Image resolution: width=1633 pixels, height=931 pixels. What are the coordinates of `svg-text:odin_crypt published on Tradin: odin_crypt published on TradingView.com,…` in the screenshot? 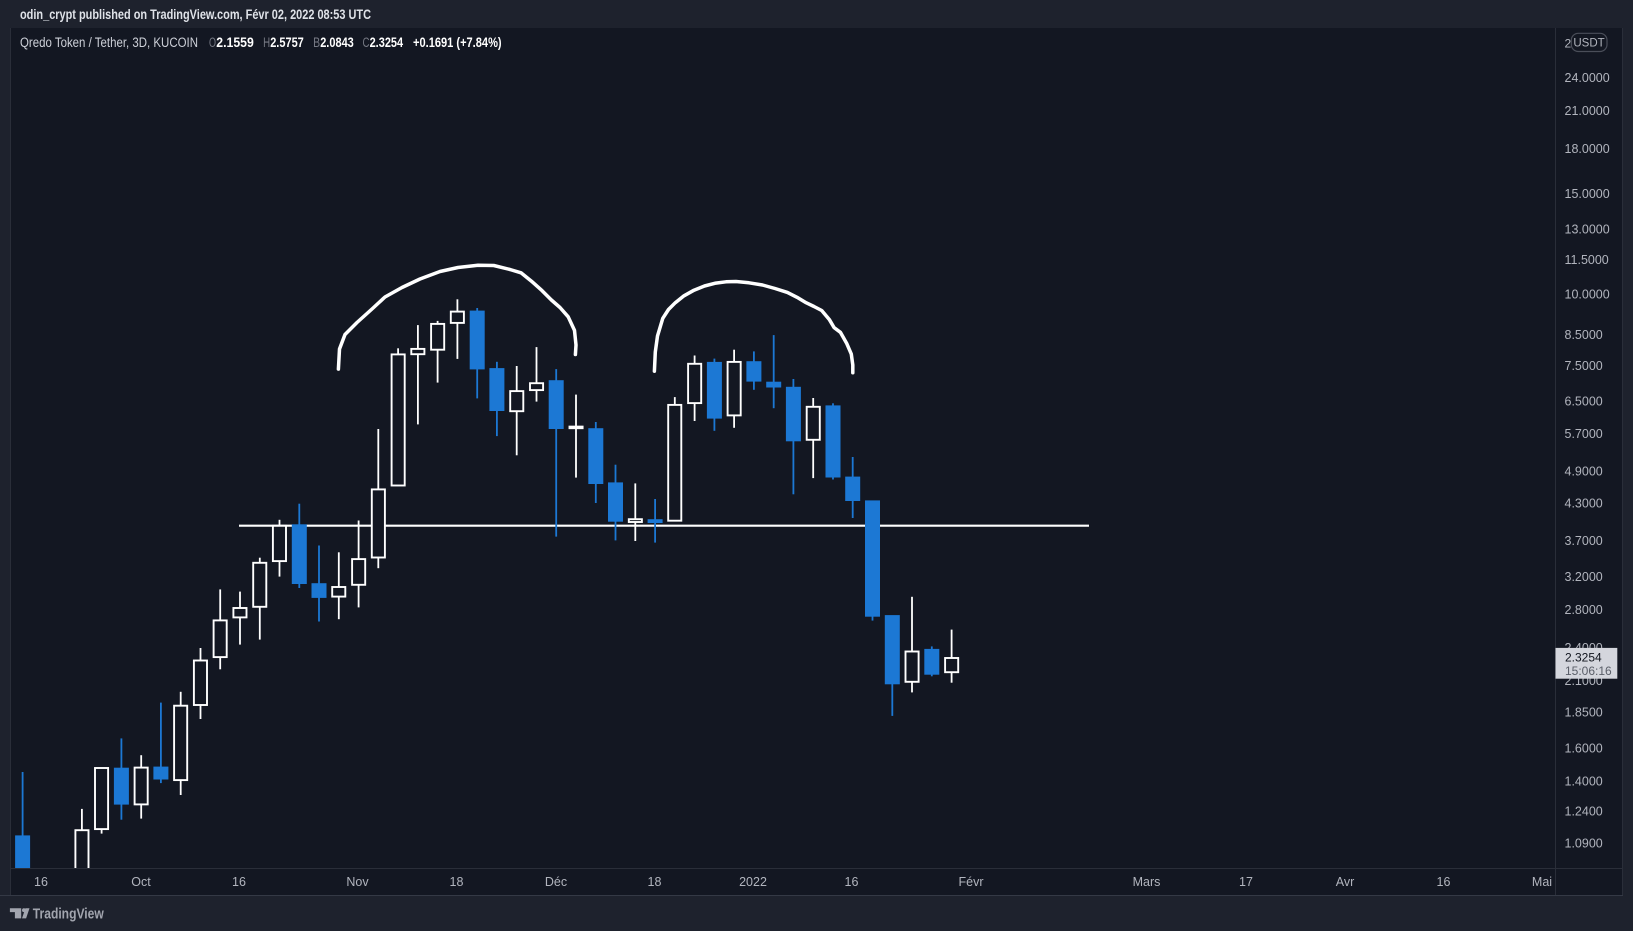 It's located at (195, 14).